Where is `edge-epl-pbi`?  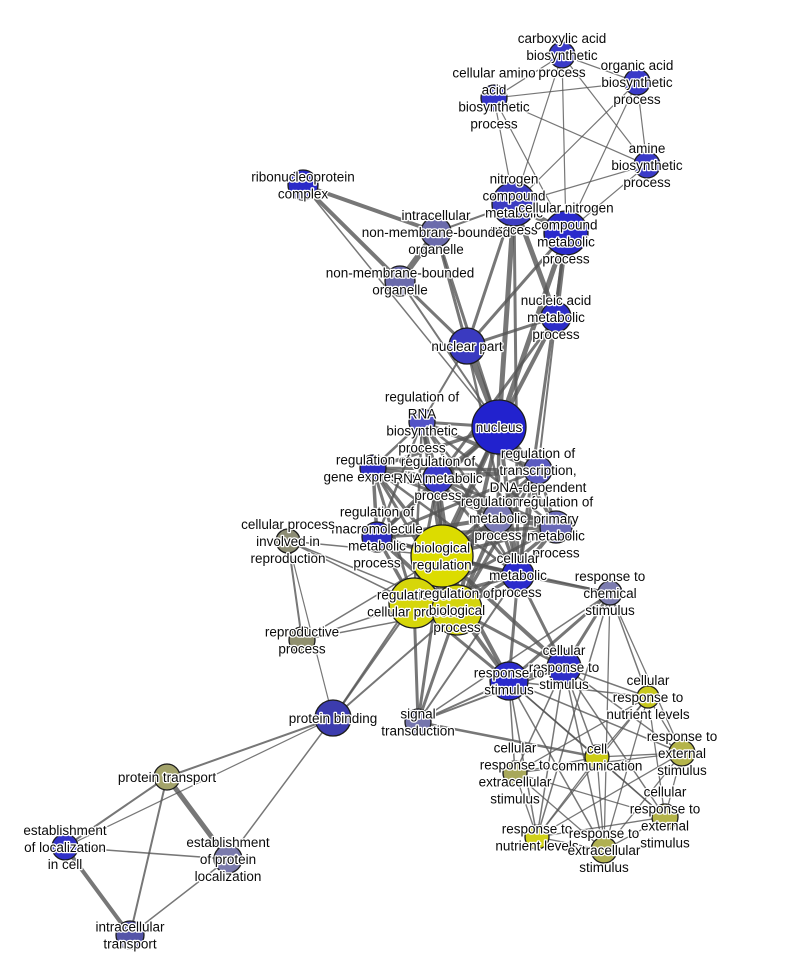 edge-epl-pbi is located at coordinates (280, 788).